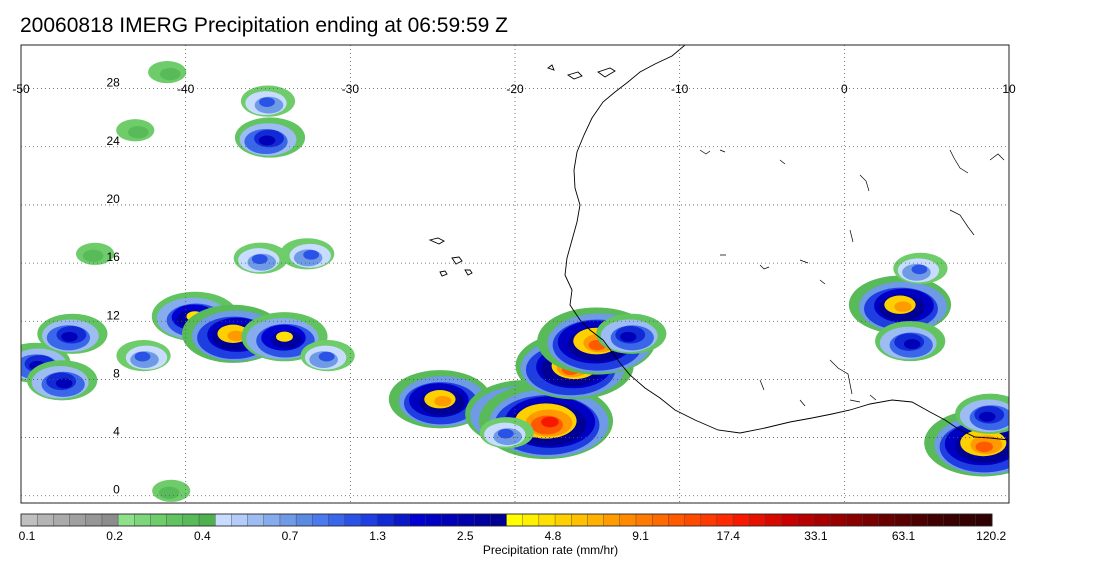 Image resolution: width=1101 pixels, height=571 pixels. Describe the element at coordinates (844, 89) in the screenshot. I see `lon-tick-label: 0` at that location.